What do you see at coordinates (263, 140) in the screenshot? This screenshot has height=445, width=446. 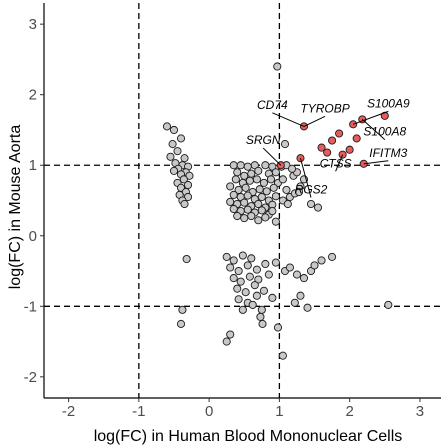 I see `annotation-label: SRGN` at bounding box center [263, 140].